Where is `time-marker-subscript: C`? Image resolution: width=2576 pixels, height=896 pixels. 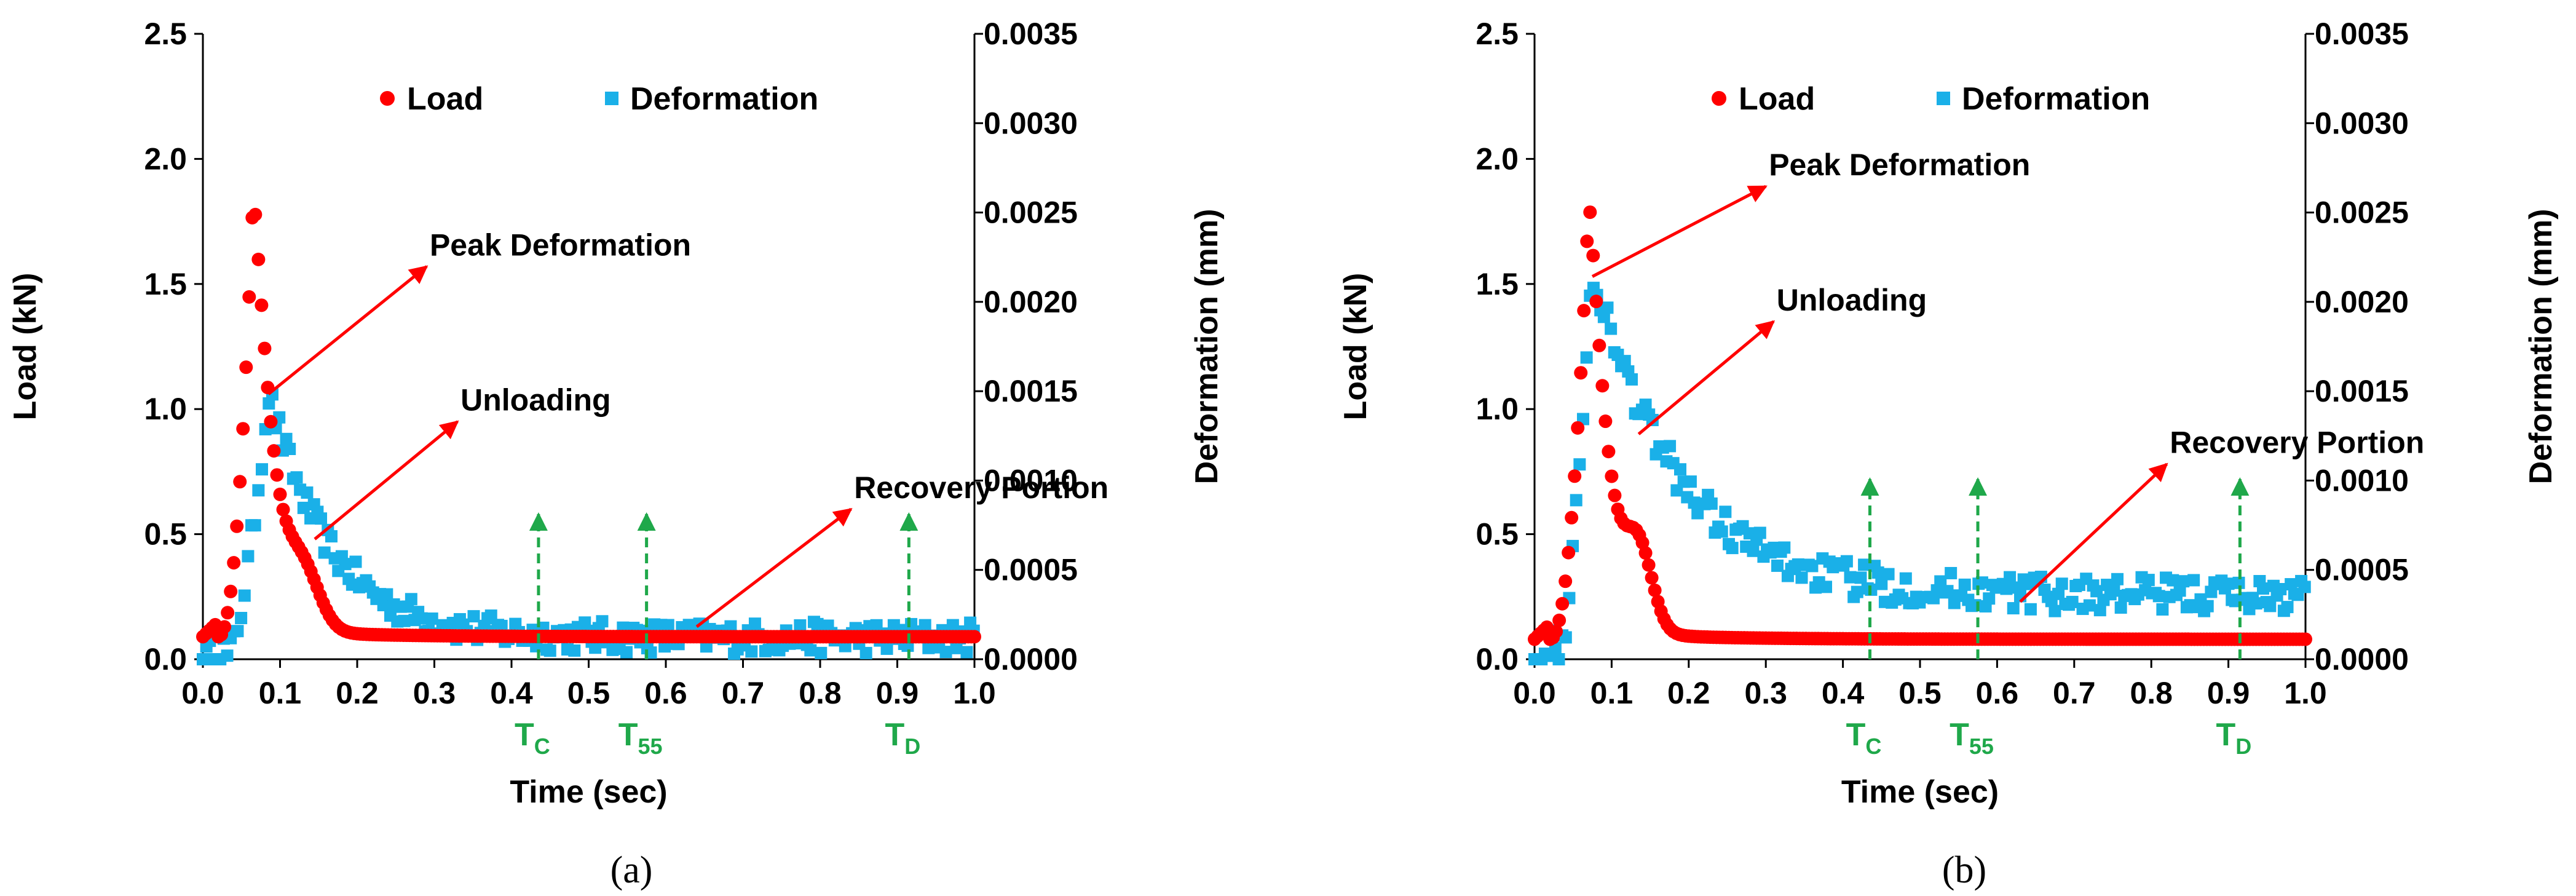 time-marker-subscript: C is located at coordinates (542, 746).